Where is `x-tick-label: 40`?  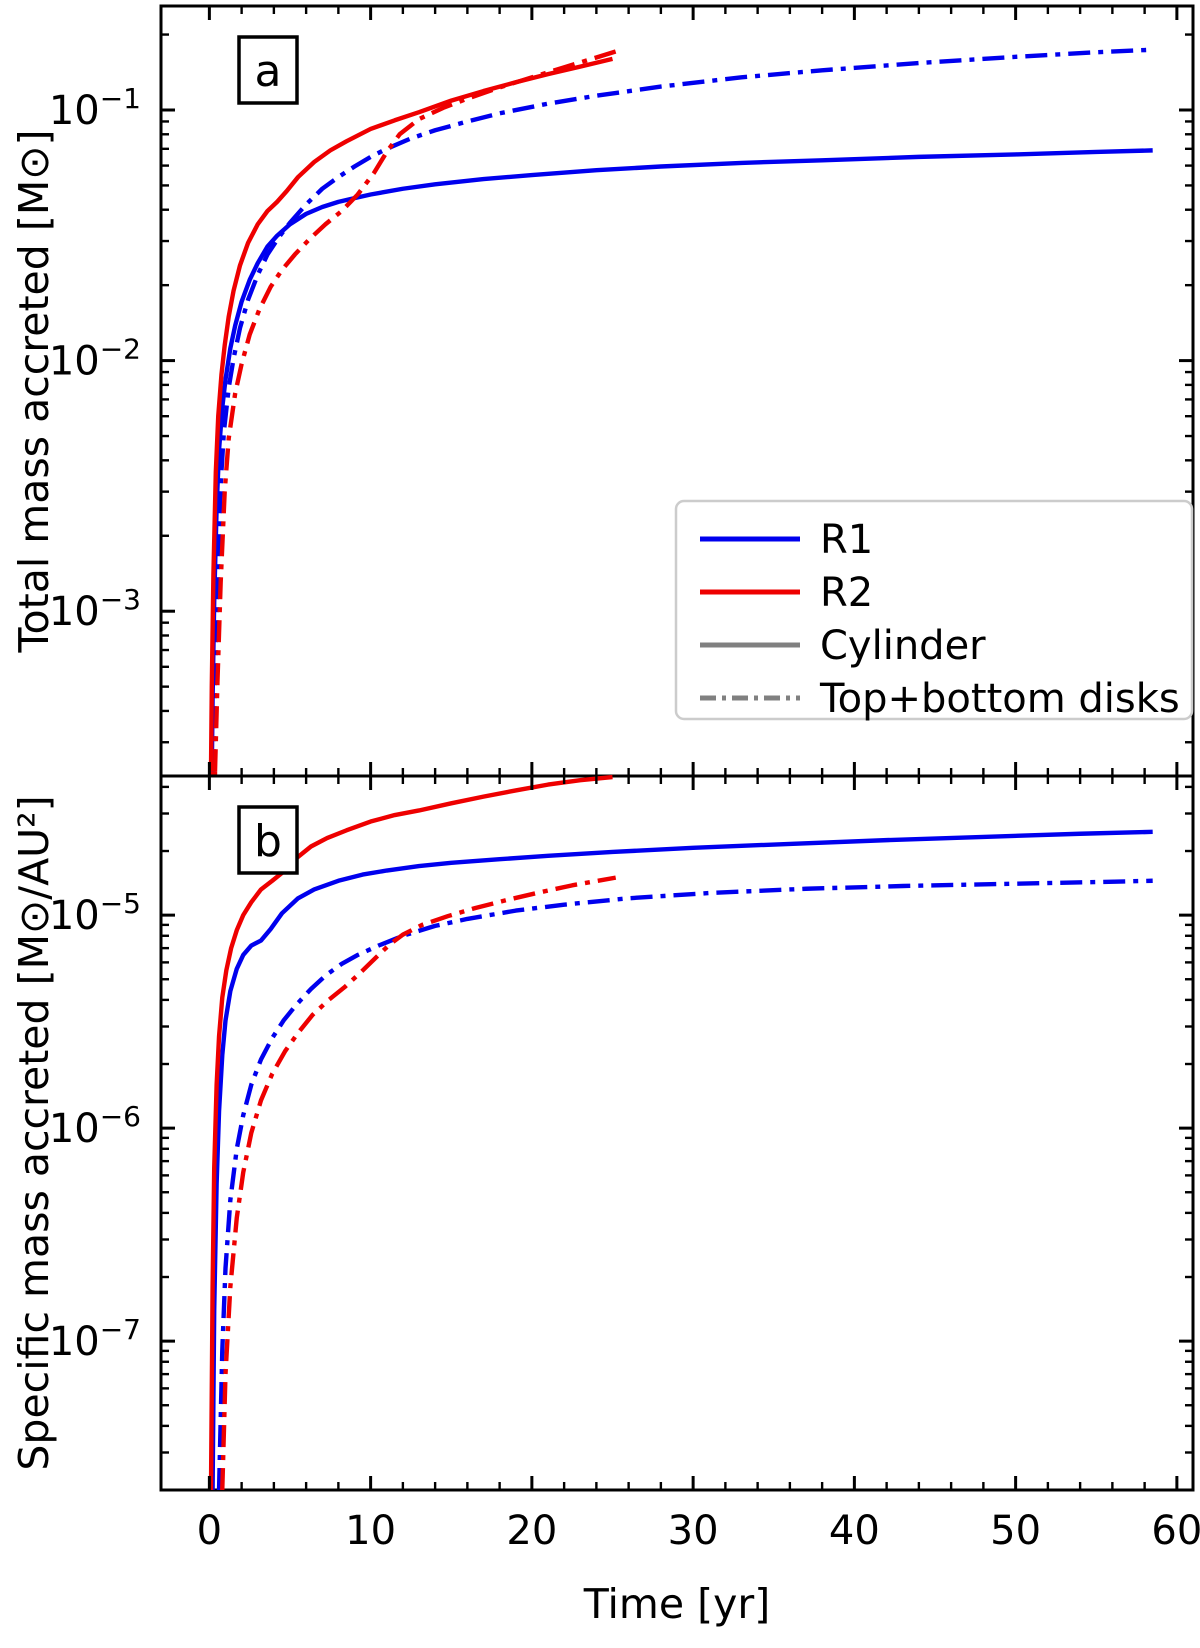 x-tick-label: 40 is located at coordinates (854, 1531).